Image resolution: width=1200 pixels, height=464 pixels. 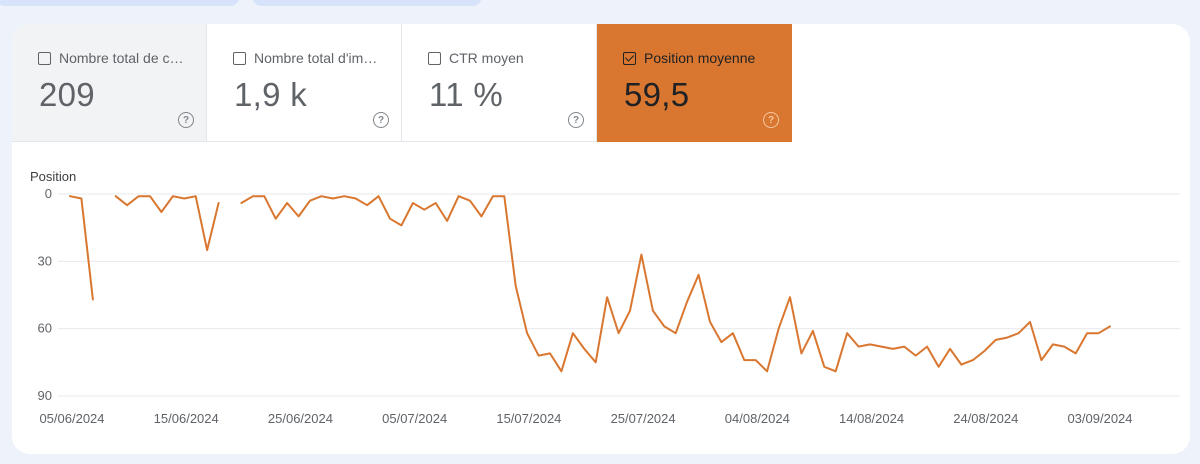 I want to click on metric-value-ctr: 11 %, so click(x=466, y=94).